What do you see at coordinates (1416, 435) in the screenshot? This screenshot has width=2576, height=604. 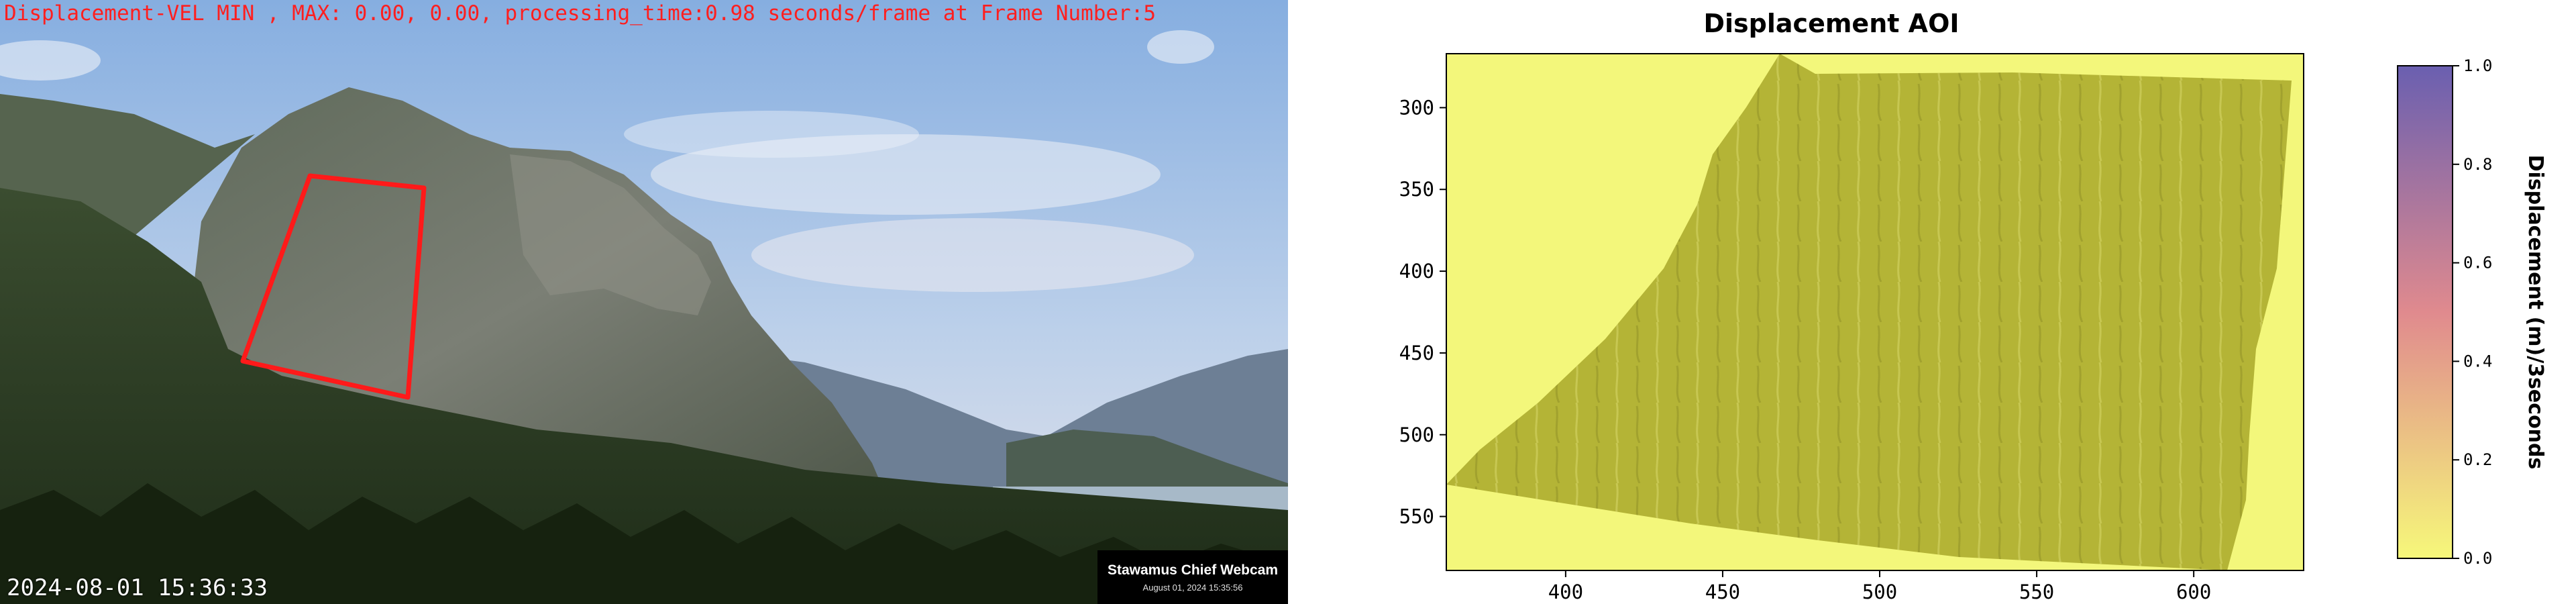 I see `y-tick-label: 500` at bounding box center [1416, 435].